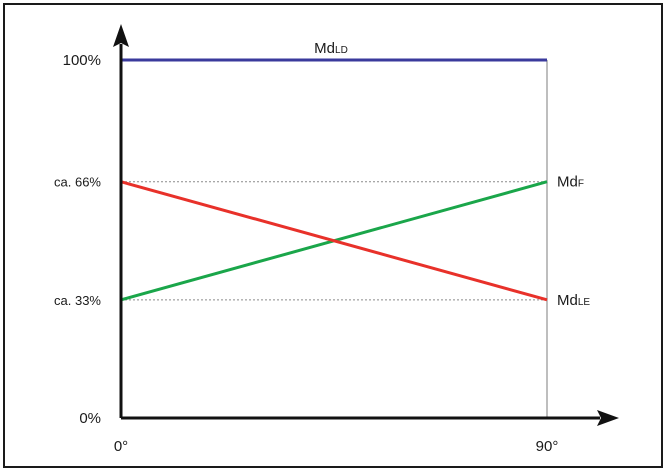 The width and height of the screenshot is (667, 470). What do you see at coordinates (90, 418) in the screenshot?
I see `y-tick-label-0: 0%` at bounding box center [90, 418].